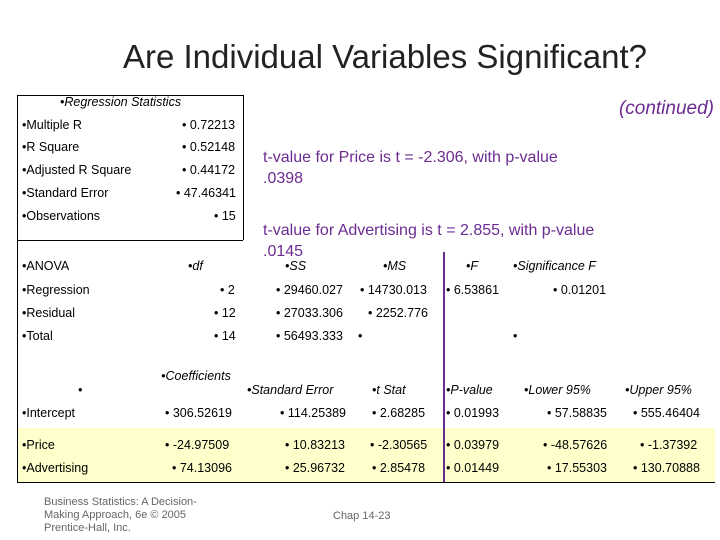  I want to click on anova-cell: •Regression, so click(56, 290).